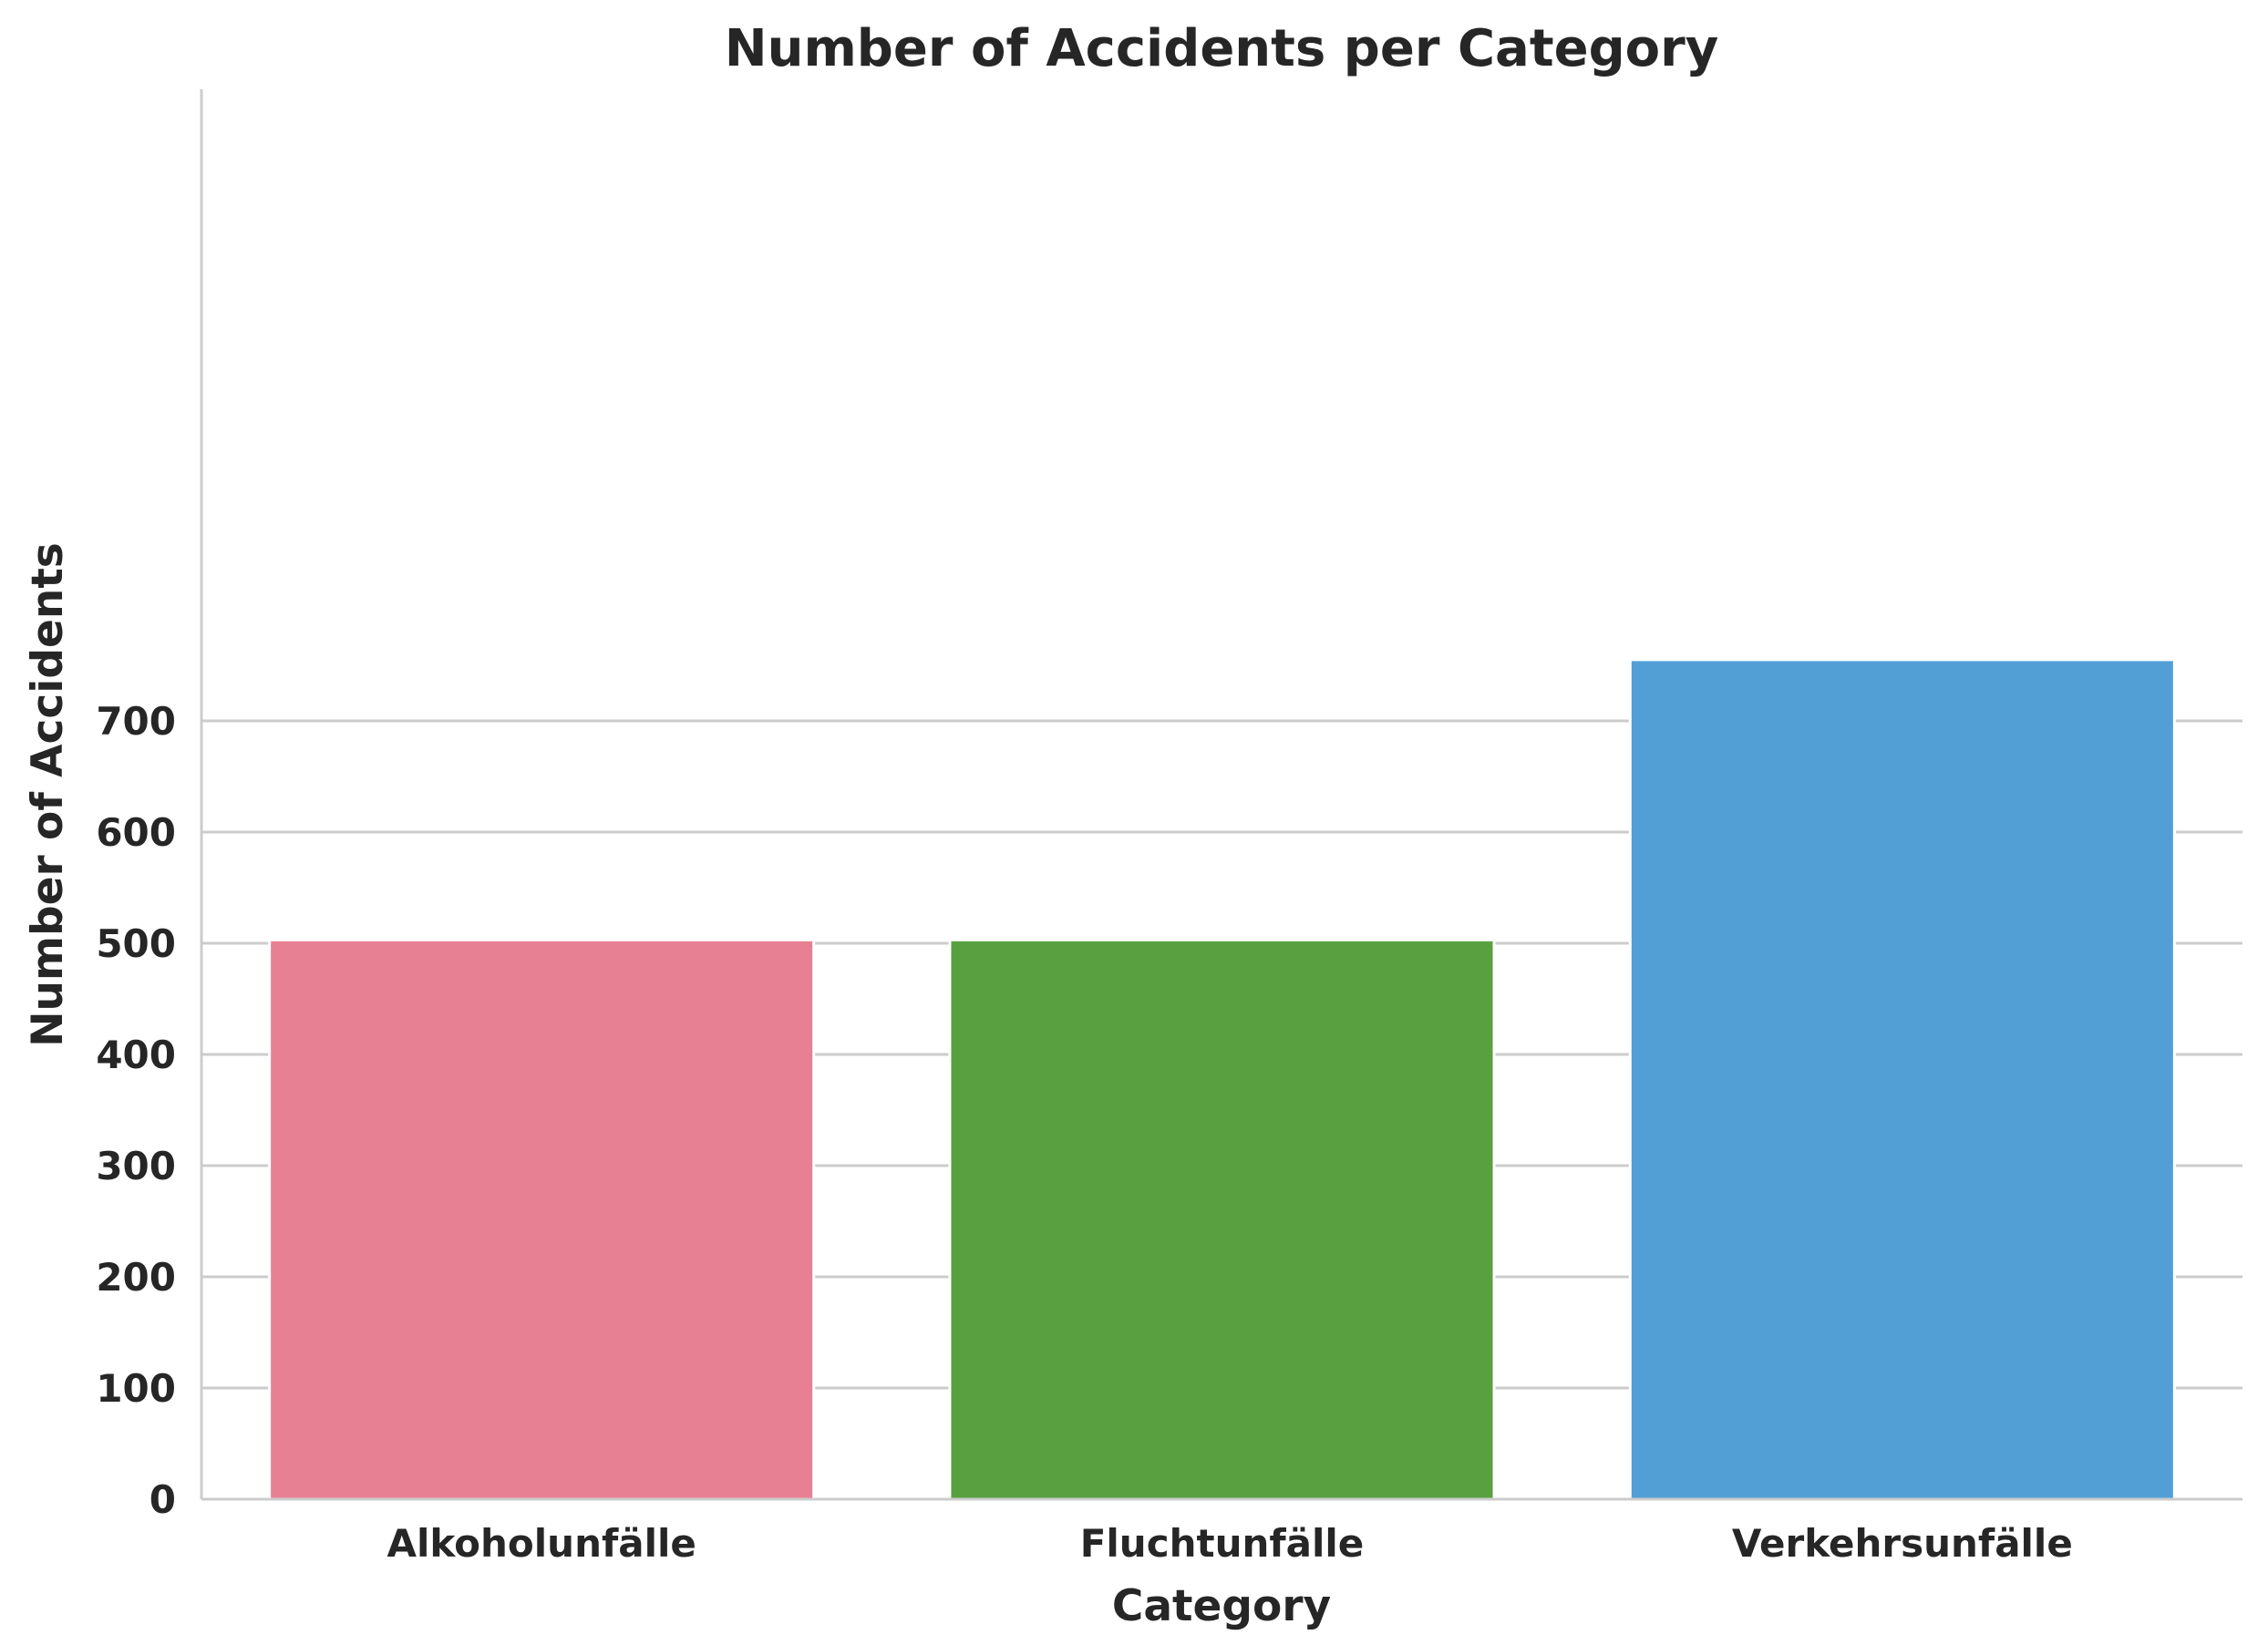  What do you see at coordinates (1902, 1543) in the screenshot?
I see `x-tick-label: Verkehrsunfälle` at bounding box center [1902, 1543].